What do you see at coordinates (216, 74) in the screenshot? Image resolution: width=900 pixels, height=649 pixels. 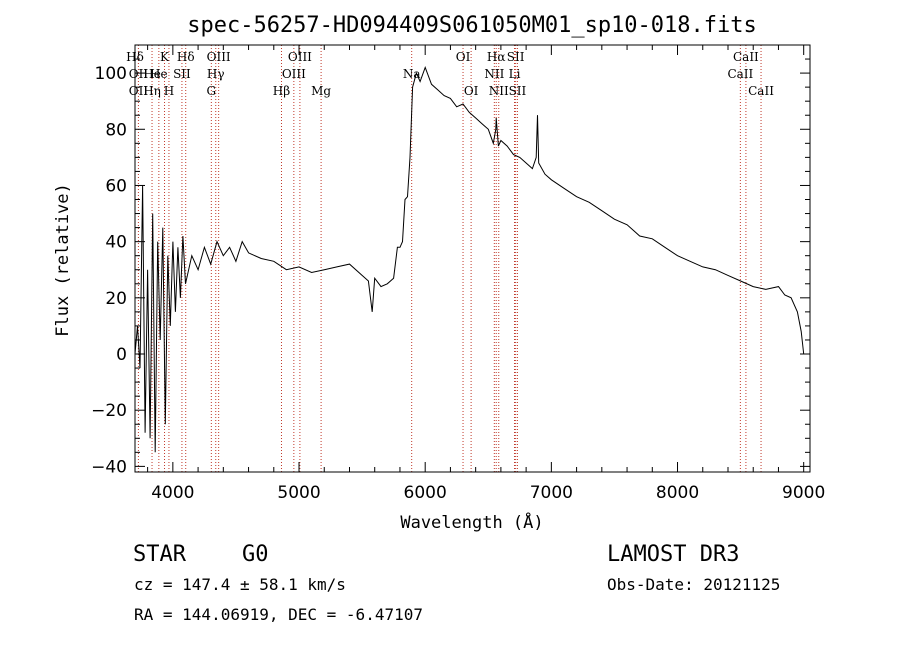 I see `spectral-line-label: Hγ` at bounding box center [216, 74].